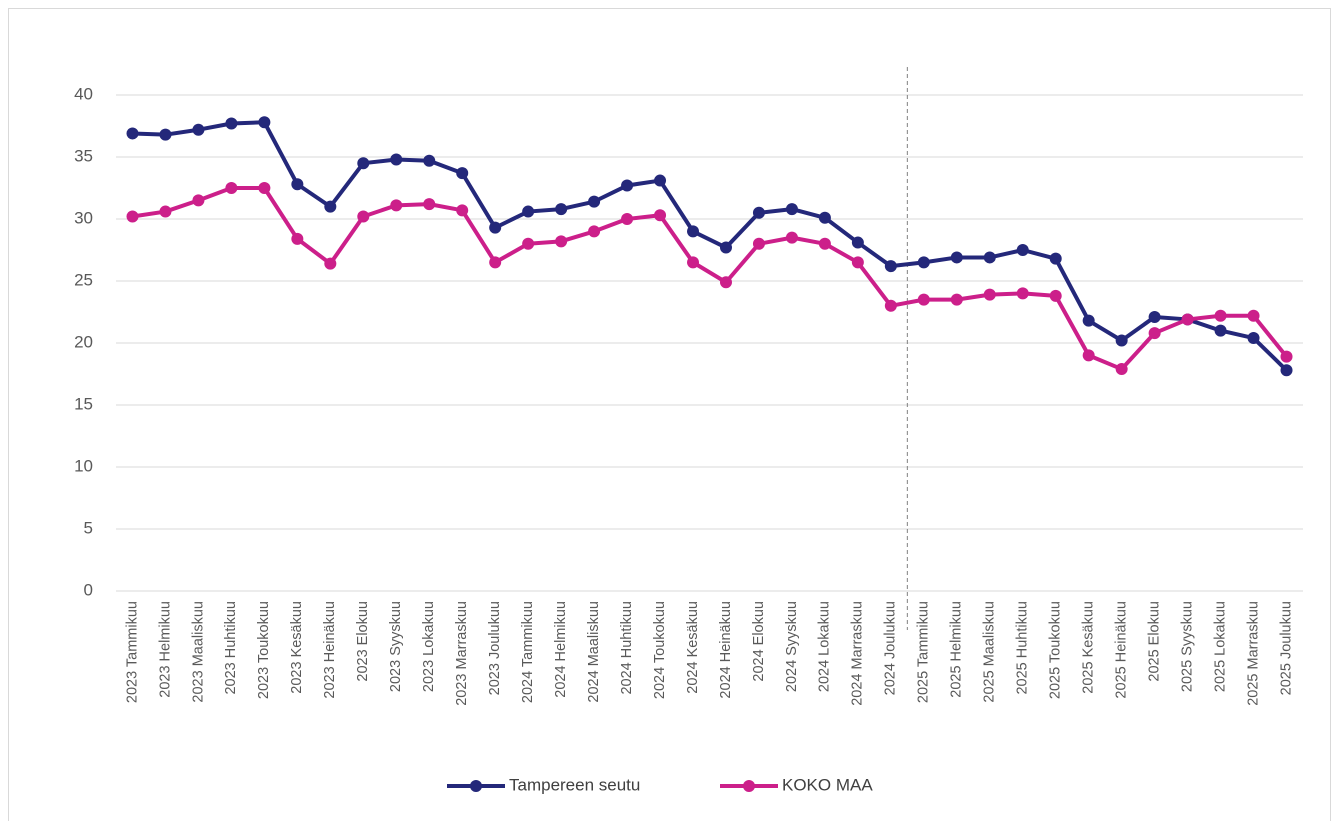 The image size is (1333, 821). What do you see at coordinates (594, 652) in the screenshot?
I see `x-tick-label: 2024 Maaliskuu` at bounding box center [594, 652].